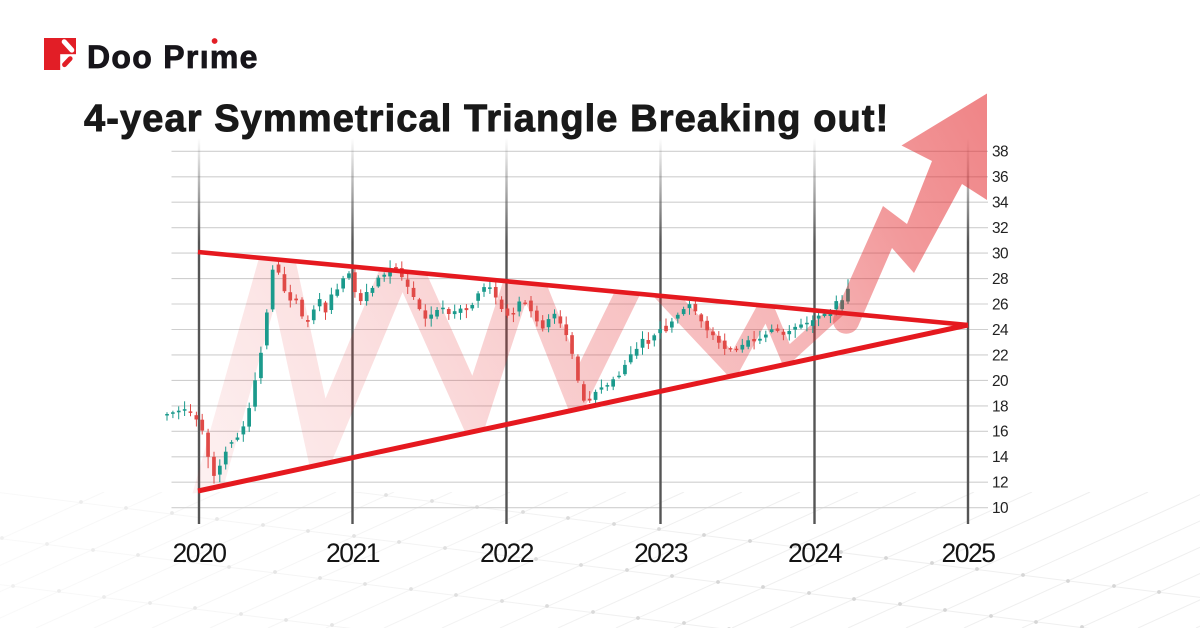  Describe the element at coordinates (1000, 203) in the screenshot. I see `svg-text: 34` at that location.